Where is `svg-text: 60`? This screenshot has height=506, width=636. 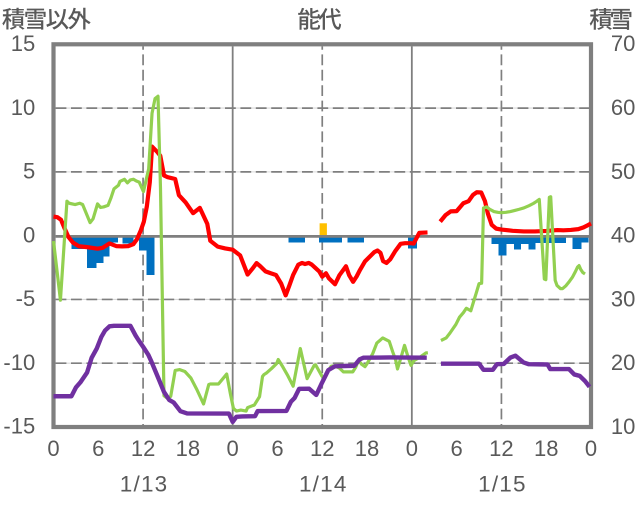
svg-text: 60 is located at coordinates (623, 107).